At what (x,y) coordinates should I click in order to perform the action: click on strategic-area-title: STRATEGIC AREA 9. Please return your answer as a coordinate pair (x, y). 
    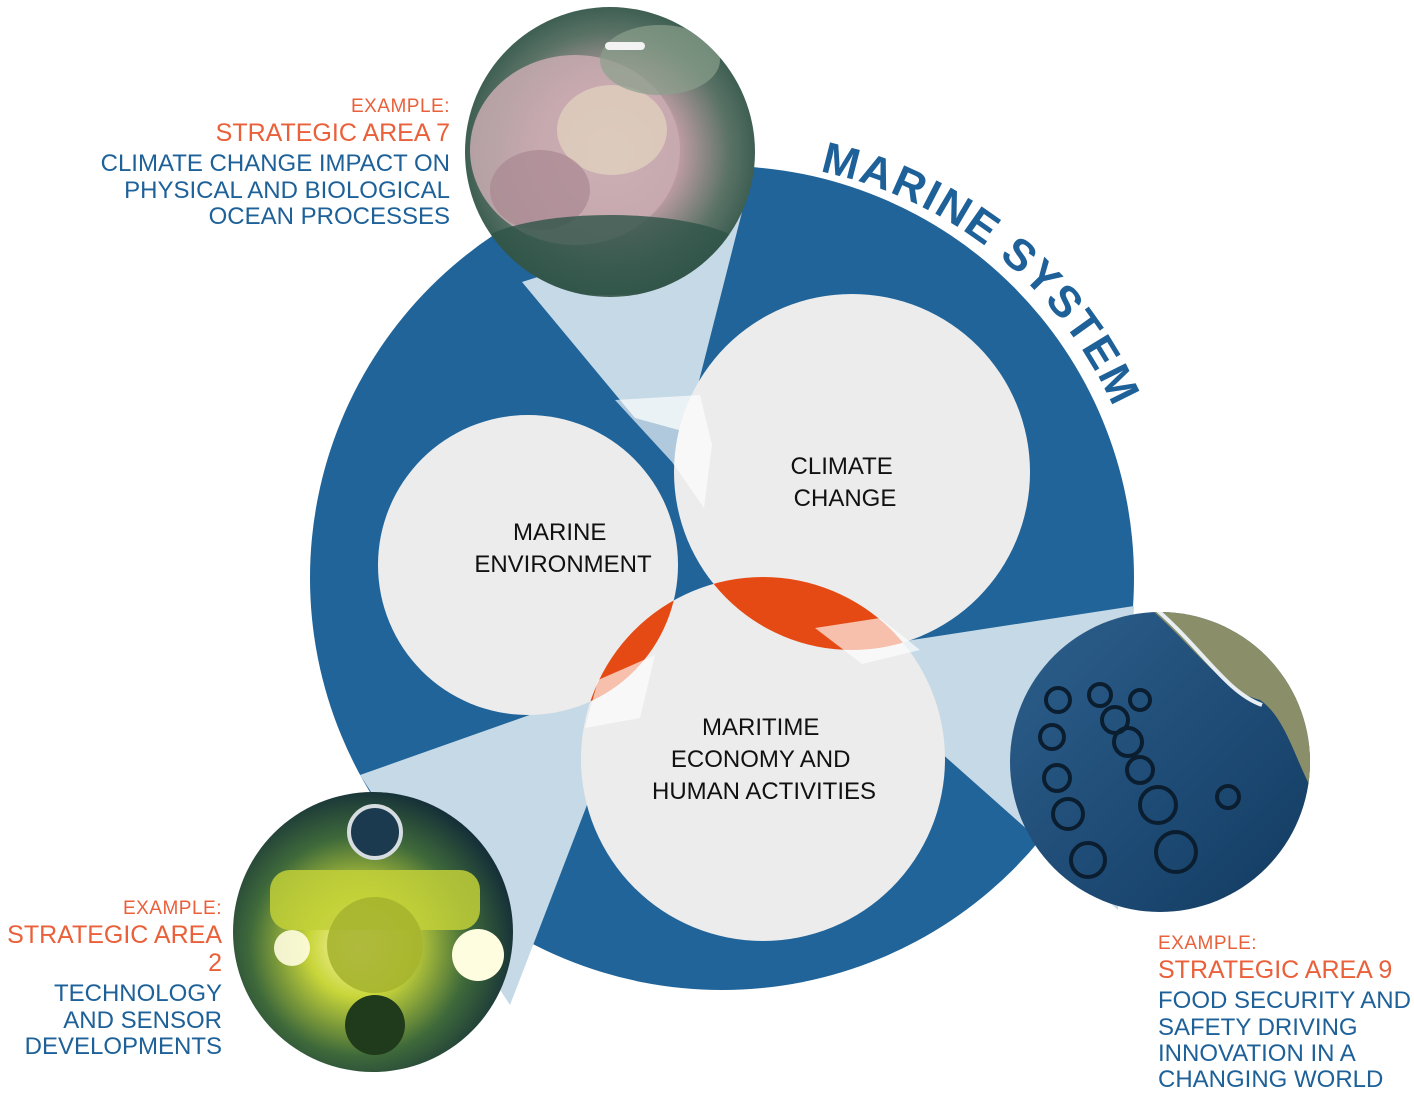
    Looking at the image, I should click on (1275, 970).